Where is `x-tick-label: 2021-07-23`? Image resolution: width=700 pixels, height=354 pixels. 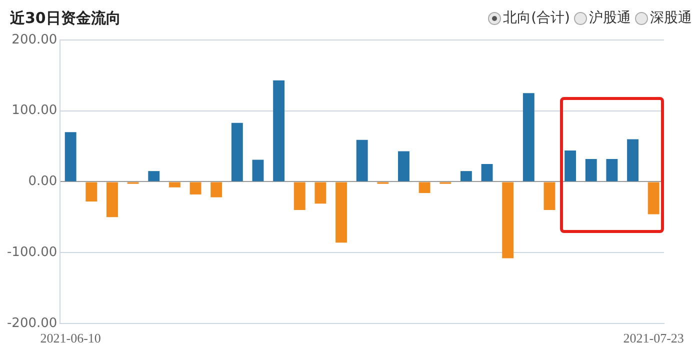
x-tick-label: 2021-07-23 is located at coordinates (653, 338).